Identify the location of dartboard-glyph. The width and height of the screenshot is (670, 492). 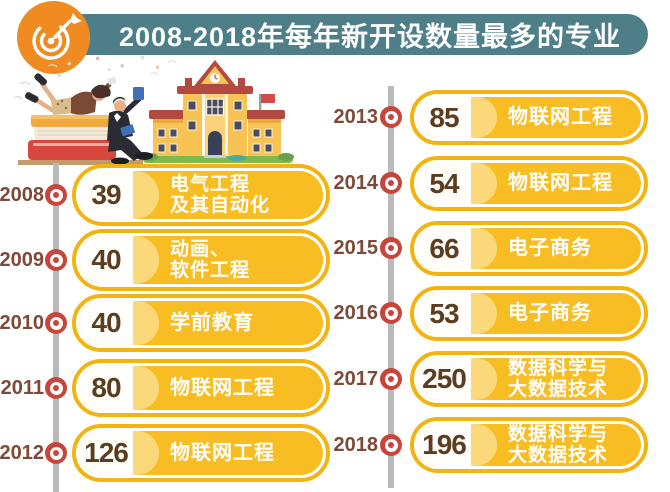
(56, 36).